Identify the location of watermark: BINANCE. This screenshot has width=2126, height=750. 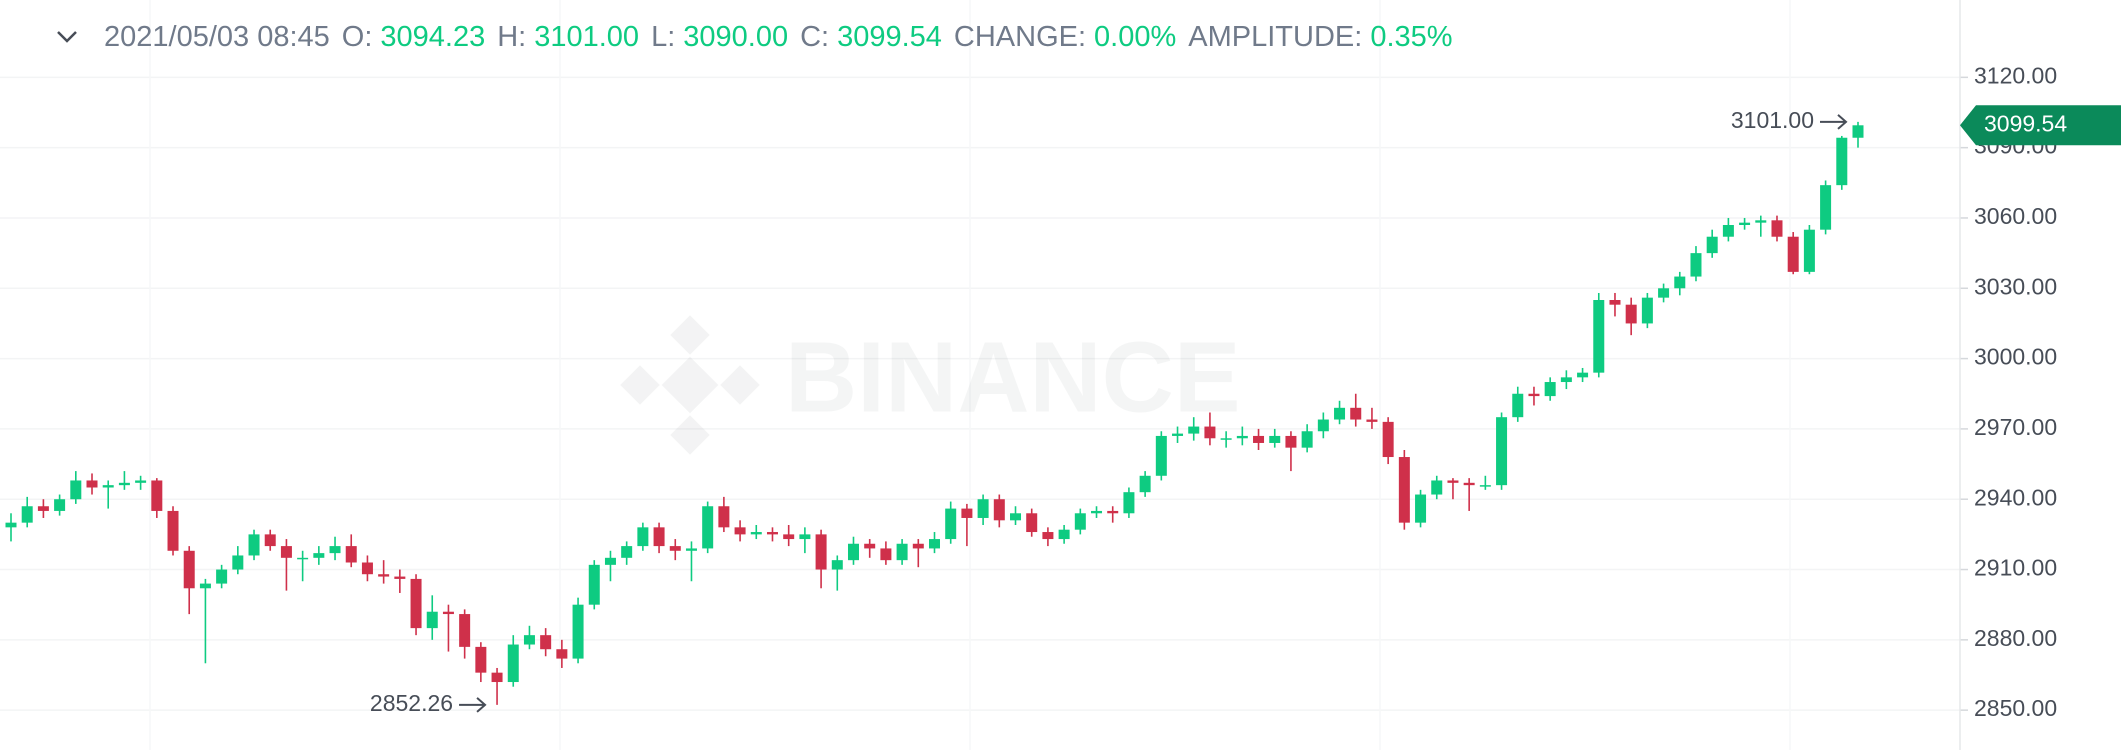
(1013, 377).